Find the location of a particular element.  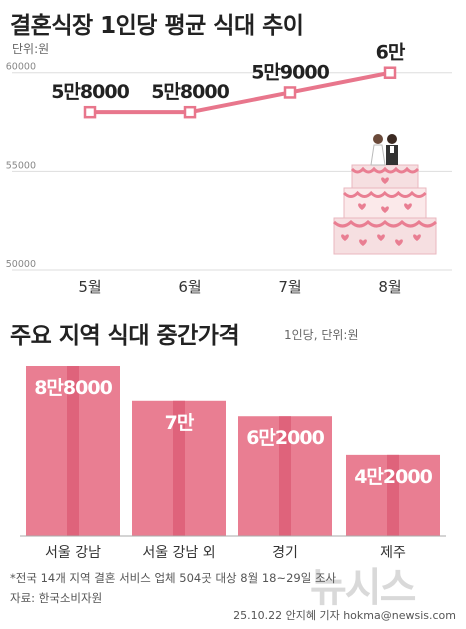

y-tick-label: 50000 is located at coordinates (21, 264).